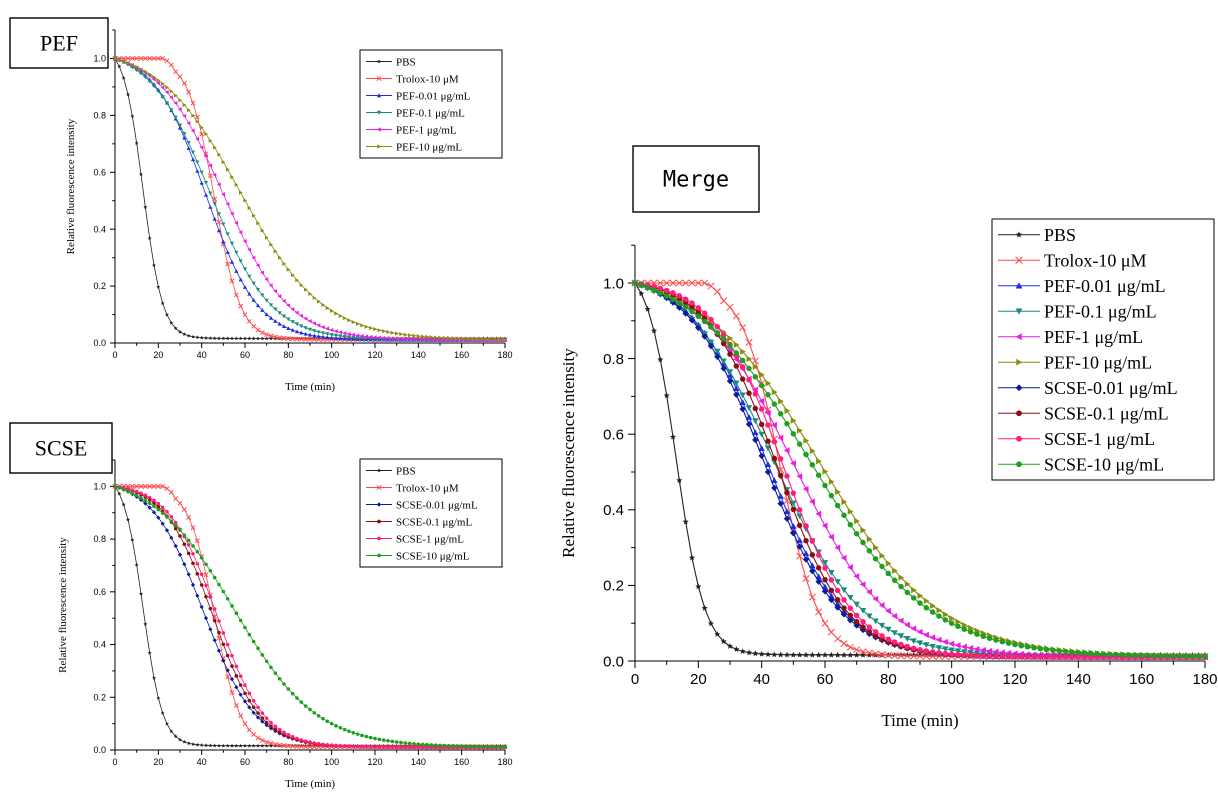 The height and width of the screenshot is (796, 1218). Describe the element at coordinates (888, 679) in the screenshot. I see `x-tick-label: 80` at that location.